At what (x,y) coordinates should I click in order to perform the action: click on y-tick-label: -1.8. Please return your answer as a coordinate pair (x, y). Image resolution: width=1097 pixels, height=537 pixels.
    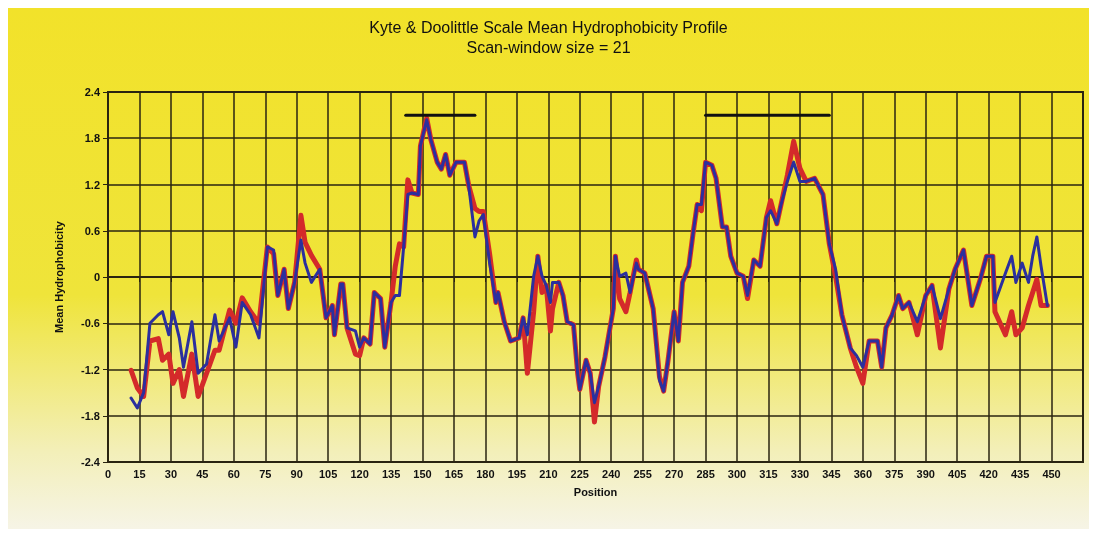
    Looking at the image, I should click on (90, 415).